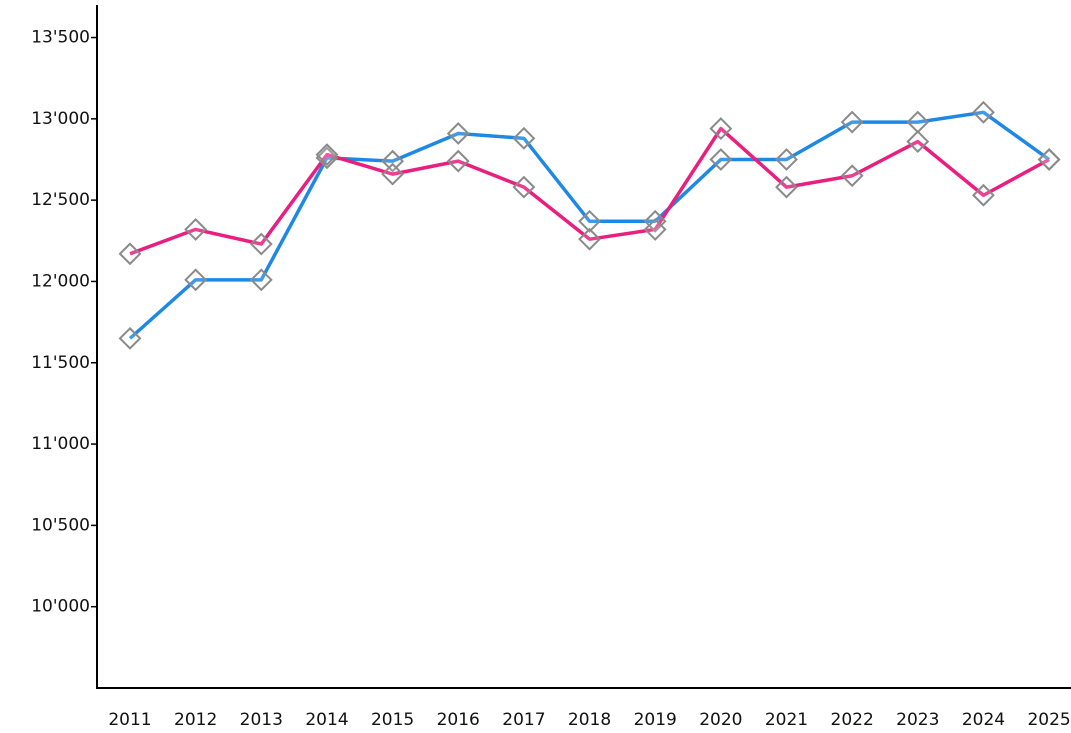 This screenshot has width=1071, height=733. What do you see at coordinates (1048, 720) in the screenshot?
I see `x-tick-label: 2025` at bounding box center [1048, 720].